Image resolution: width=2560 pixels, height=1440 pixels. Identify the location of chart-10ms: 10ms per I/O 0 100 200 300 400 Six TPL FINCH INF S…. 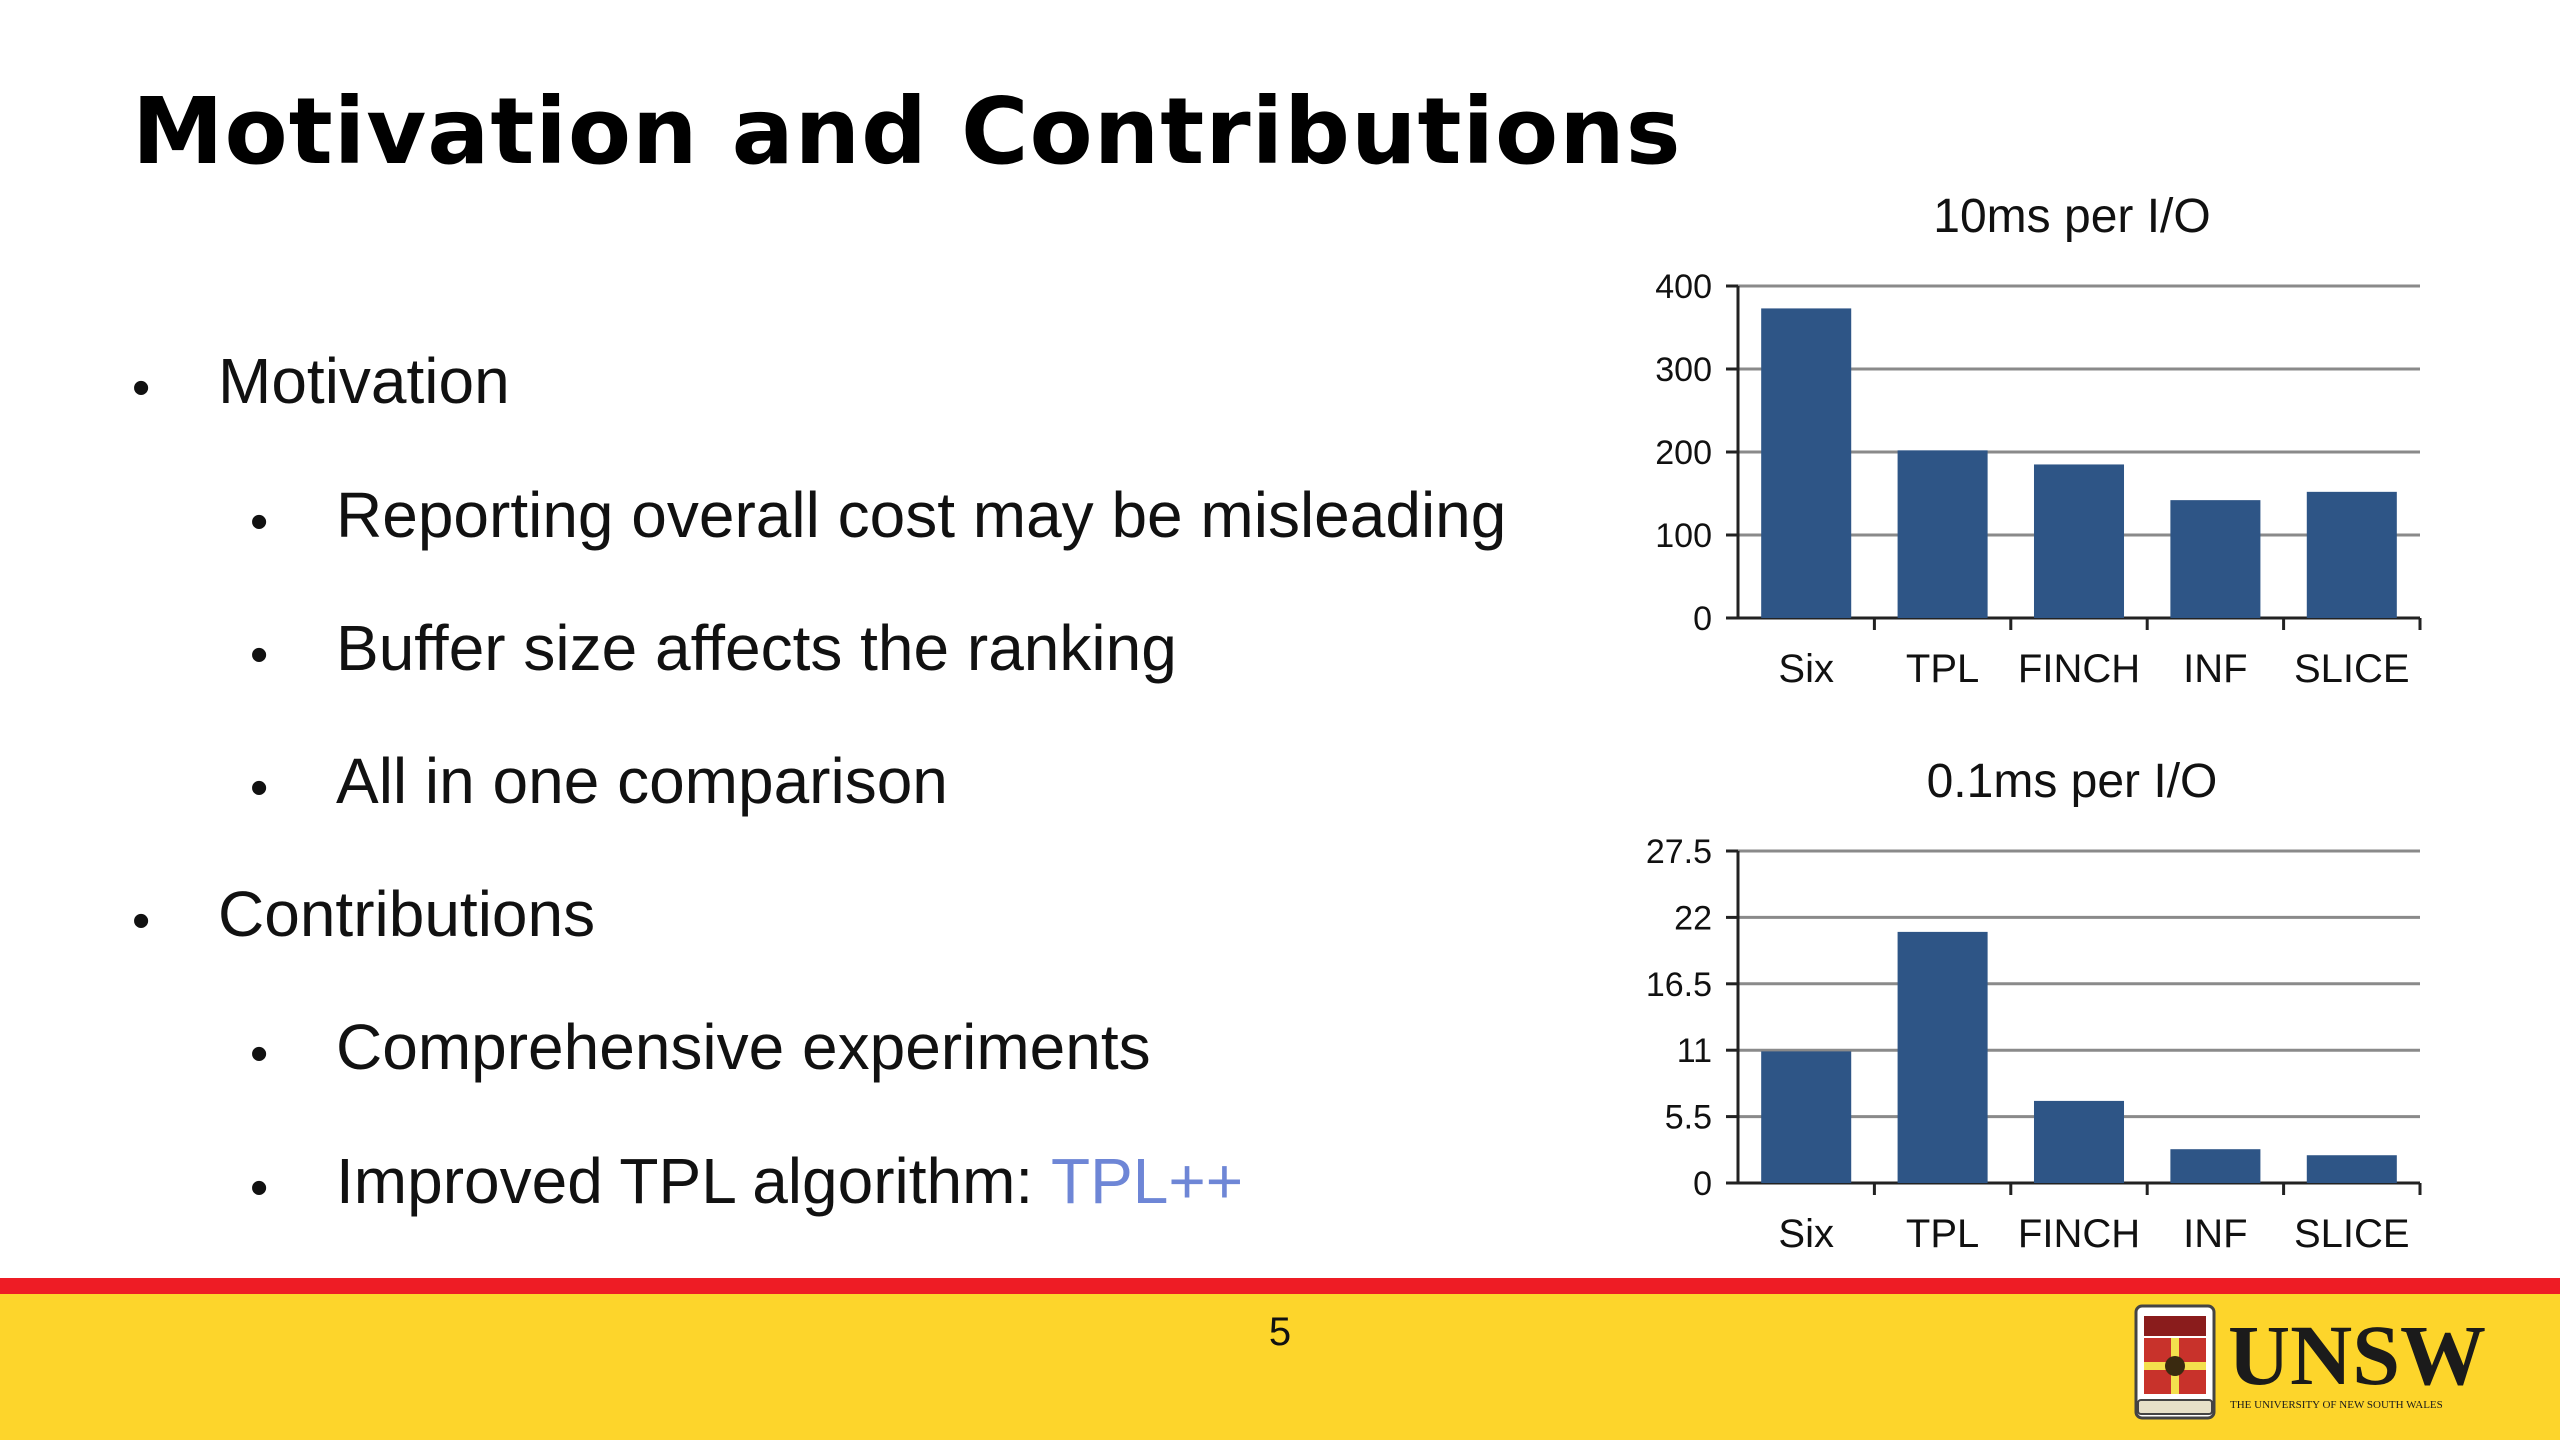
(2020, 440).